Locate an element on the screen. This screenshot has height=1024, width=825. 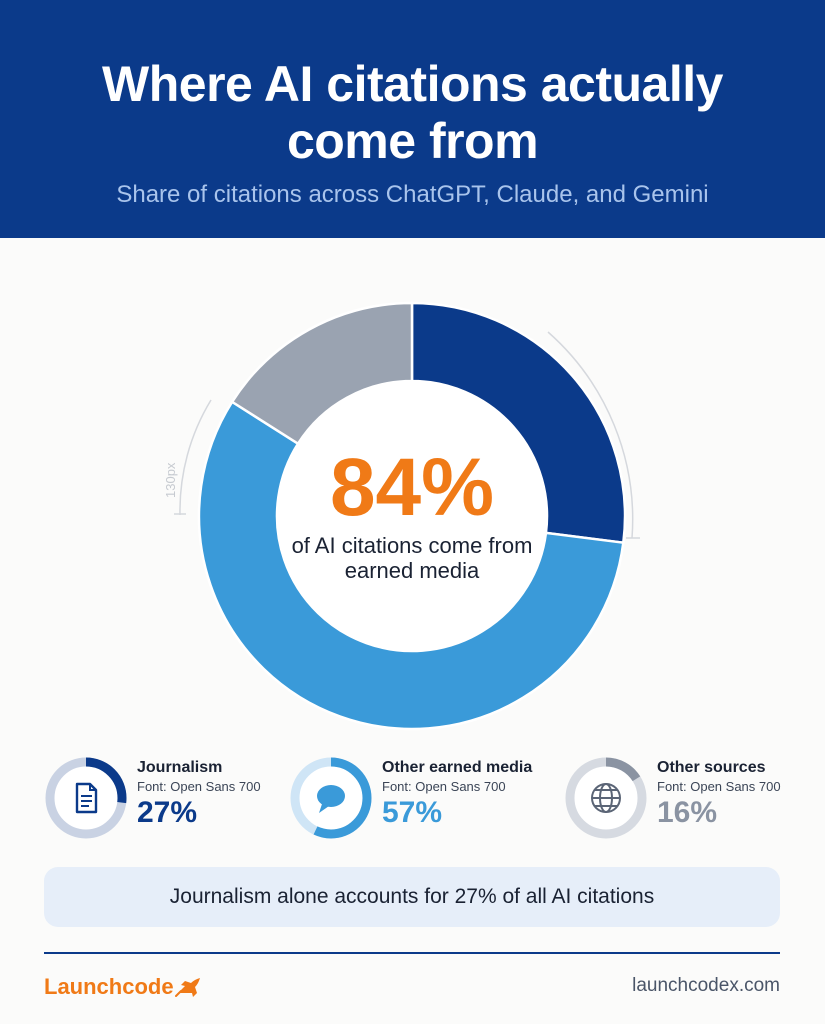
stat-journalism: Journalism Font: Open Sans 700 27% is located at coordinates (171, 797).